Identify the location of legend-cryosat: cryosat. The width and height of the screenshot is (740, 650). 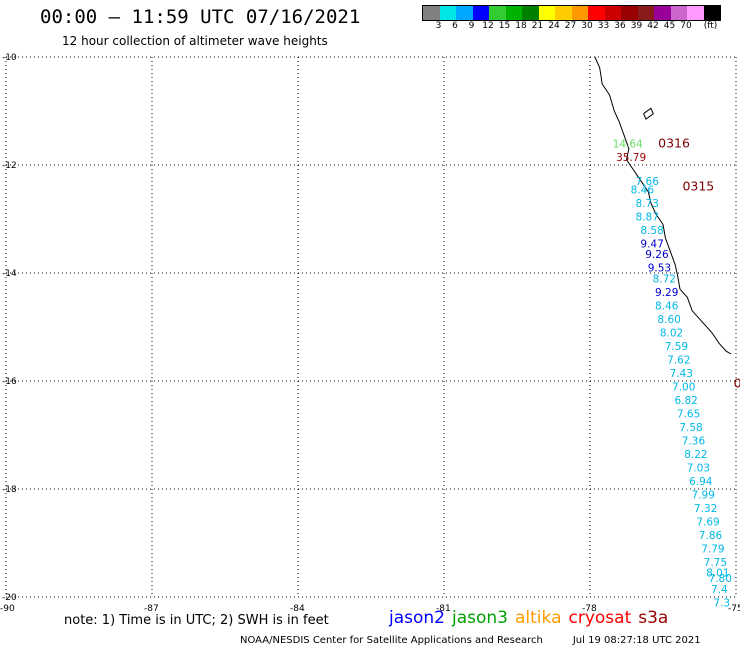
(600, 618).